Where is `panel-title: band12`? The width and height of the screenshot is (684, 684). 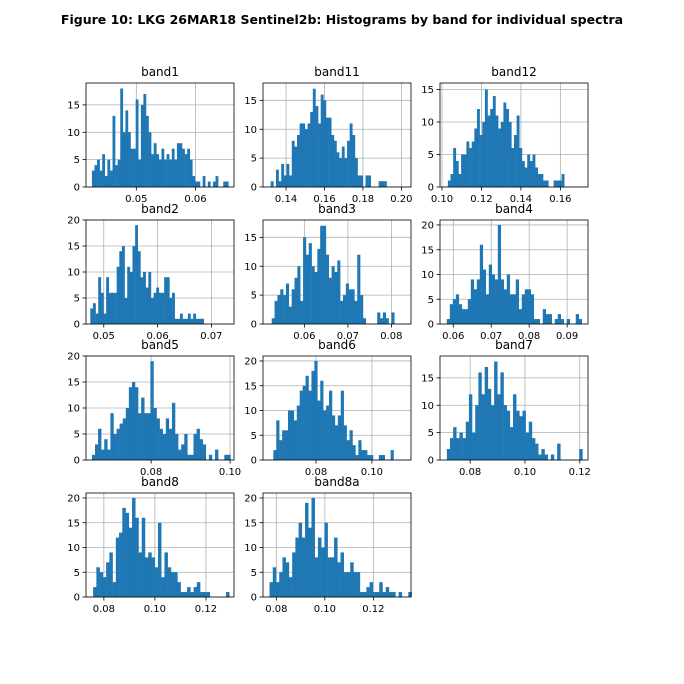 panel-title: band12 is located at coordinates (513, 72).